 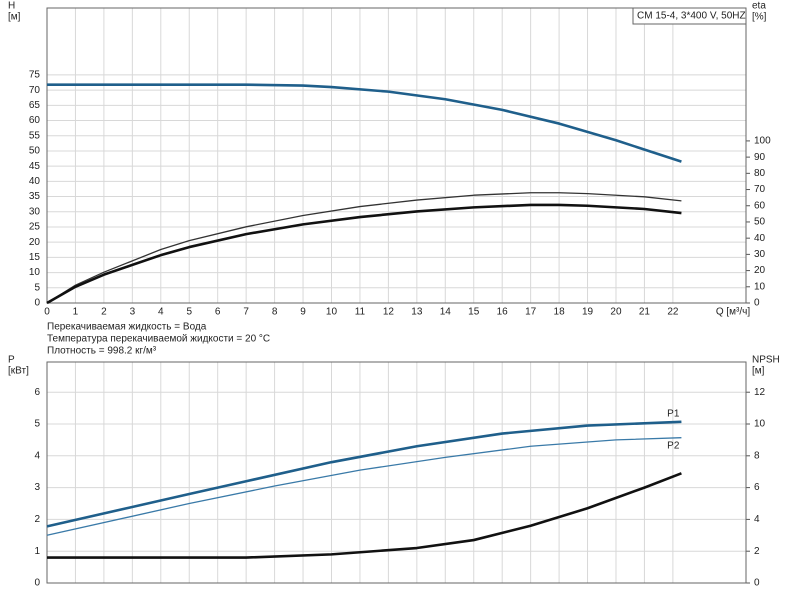 I want to click on chart-title: CM 15-4, 3*400 V, 50HZ, so click(x=691, y=16).